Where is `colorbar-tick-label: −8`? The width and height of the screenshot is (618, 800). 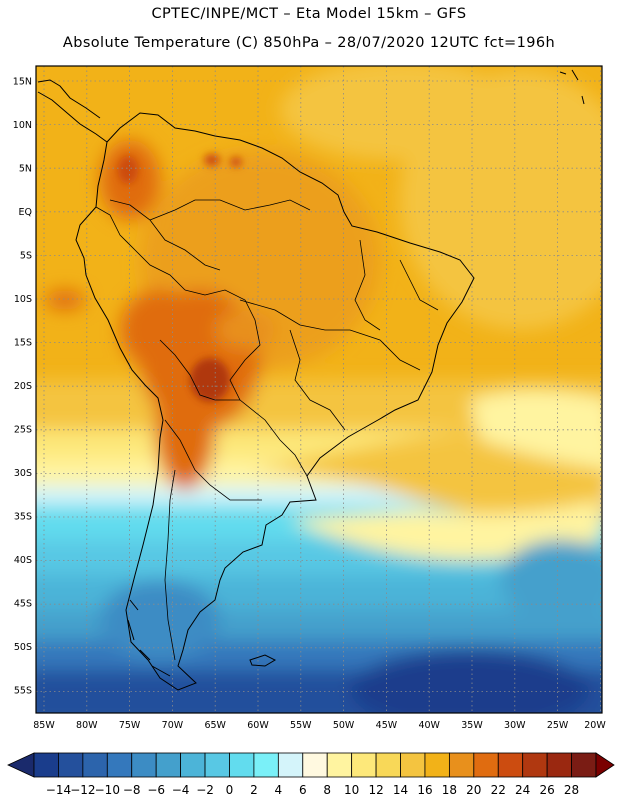
colorbar-tick-label: −8 is located at coordinates (132, 790).